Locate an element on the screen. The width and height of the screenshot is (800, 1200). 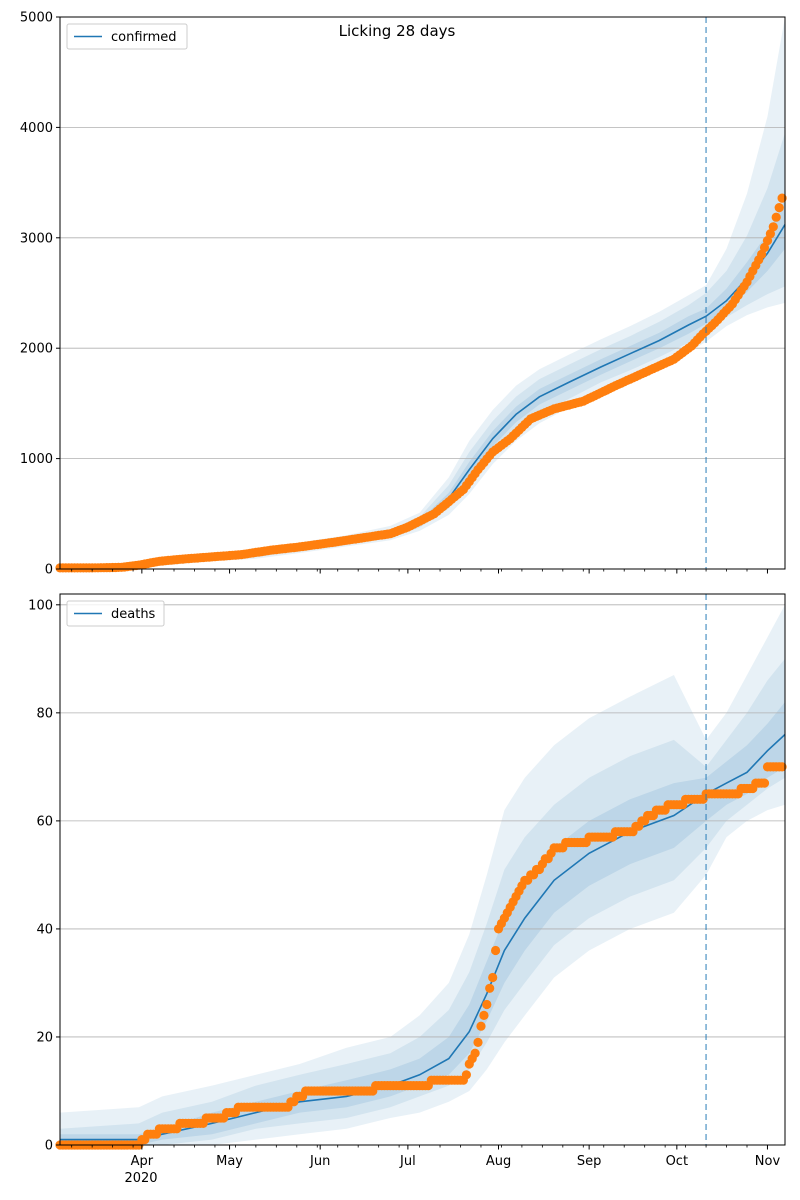
deaths-y-tick-label: 0 is located at coordinates (49, 1146).